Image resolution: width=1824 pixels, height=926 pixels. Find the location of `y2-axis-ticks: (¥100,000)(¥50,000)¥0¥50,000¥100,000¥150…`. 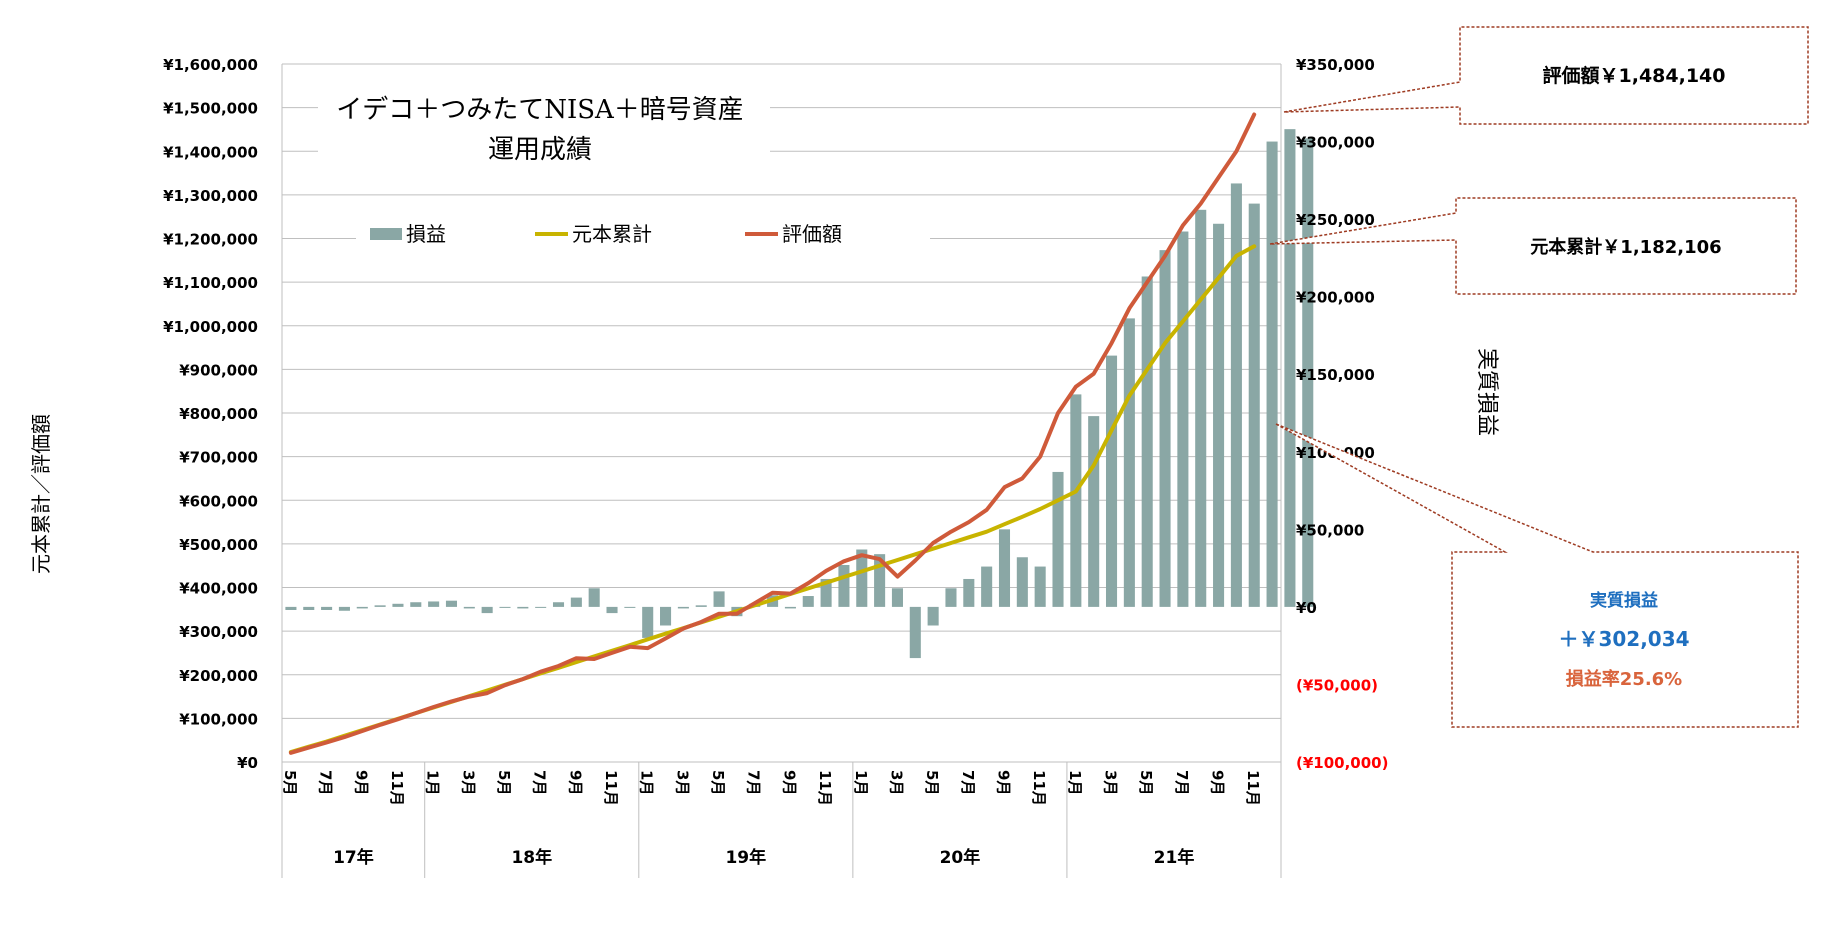

y2-axis-ticks: (¥100,000)(¥50,000)¥0¥50,000¥100,000¥150… is located at coordinates (1342, 414).